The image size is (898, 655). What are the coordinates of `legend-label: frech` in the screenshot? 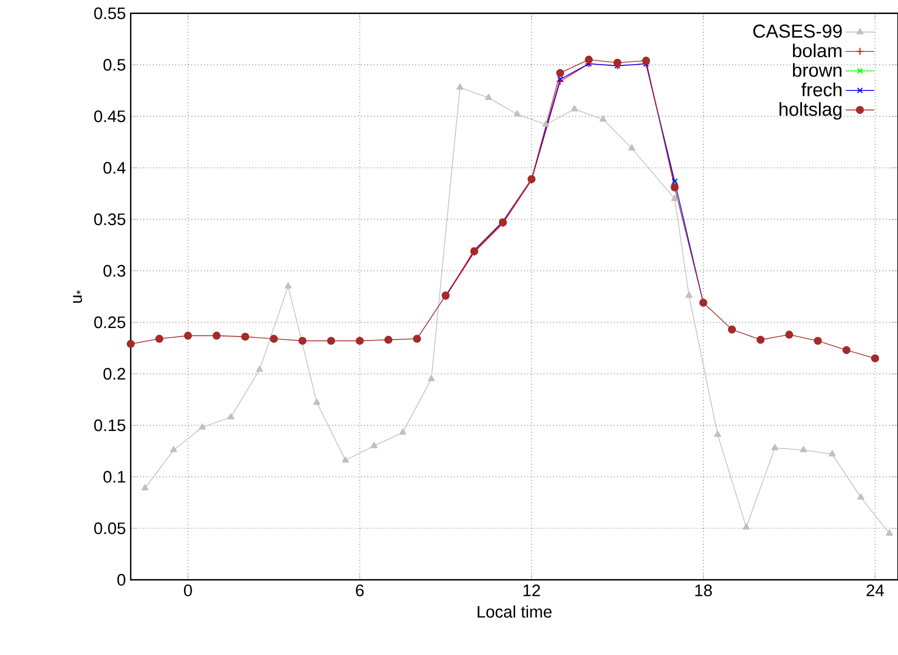 It's located at (821, 89).